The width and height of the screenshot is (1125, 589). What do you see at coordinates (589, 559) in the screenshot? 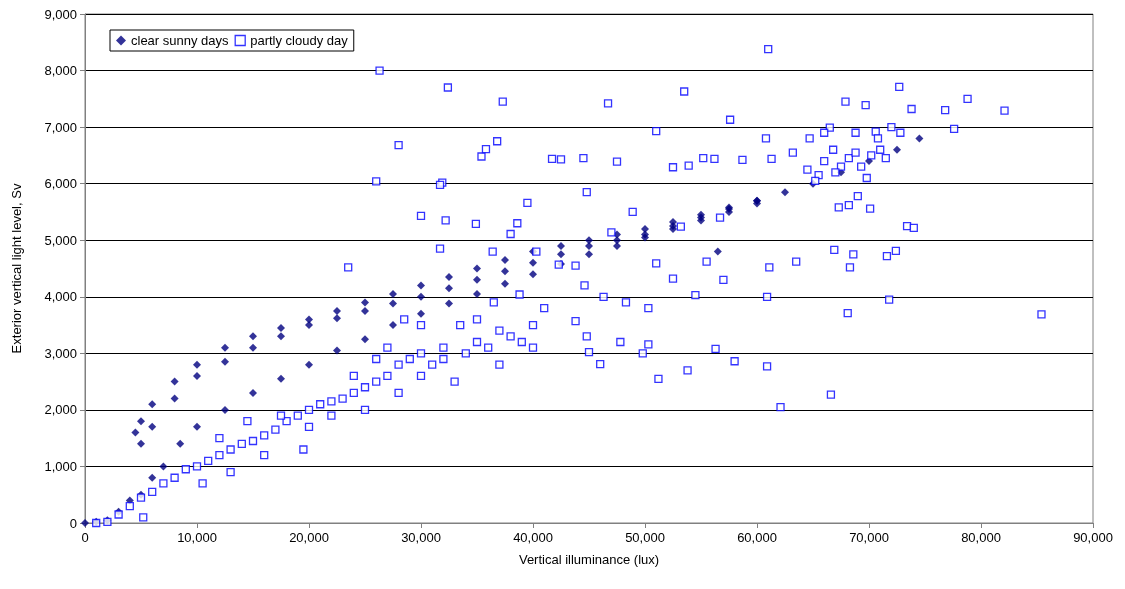
I see `x-axis-title: Vertical illuminance (lux)` at bounding box center [589, 559].